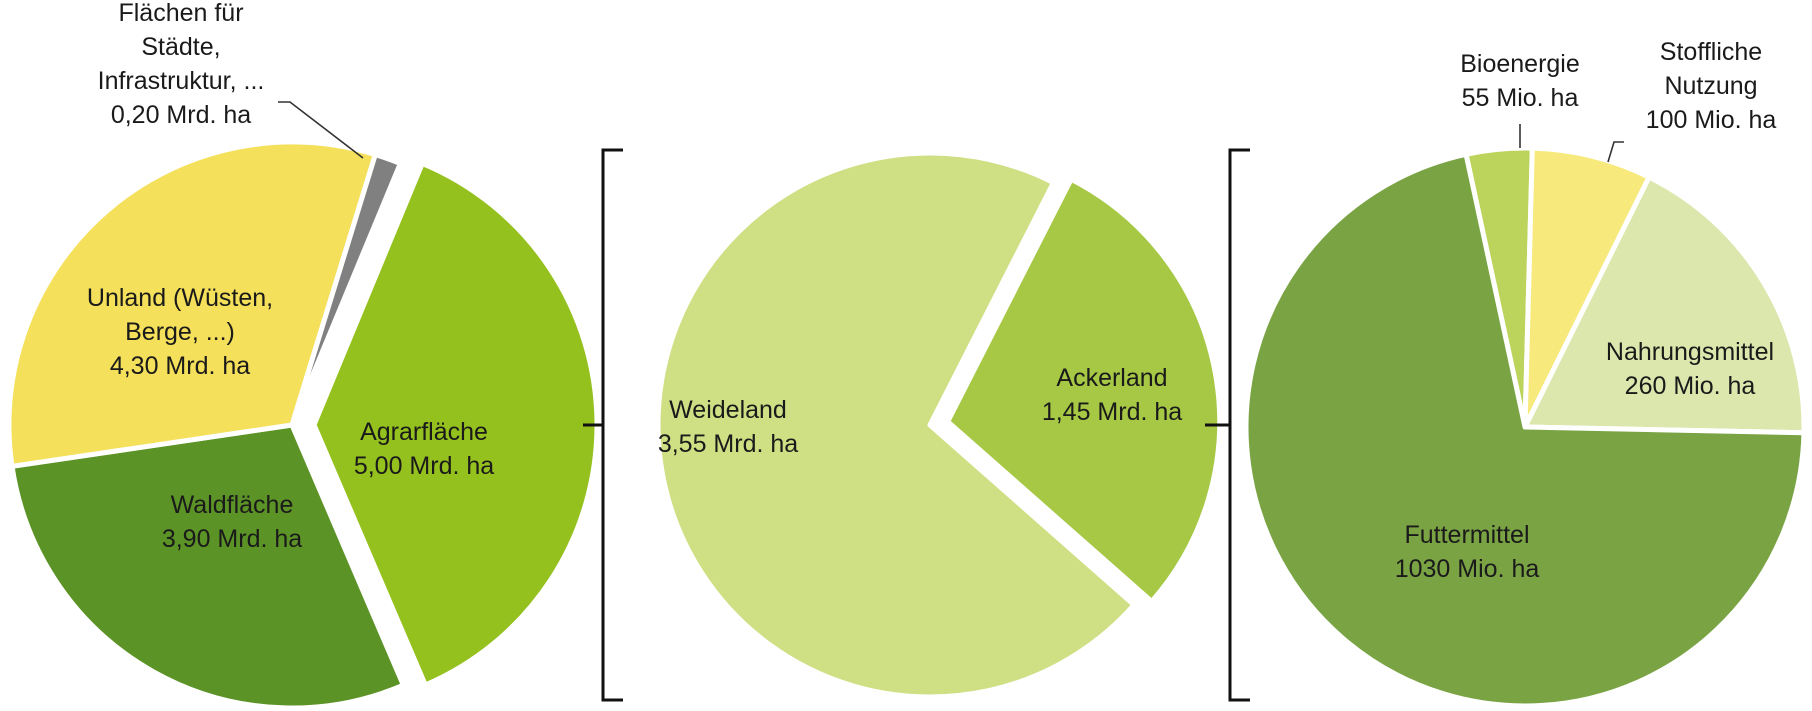 Image resolution: width=1812 pixels, height=711 pixels. Describe the element at coordinates (728, 427) in the screenshot. I see `pie2-label-weide: Weideland 3,55 Mrd. ha` at that location.